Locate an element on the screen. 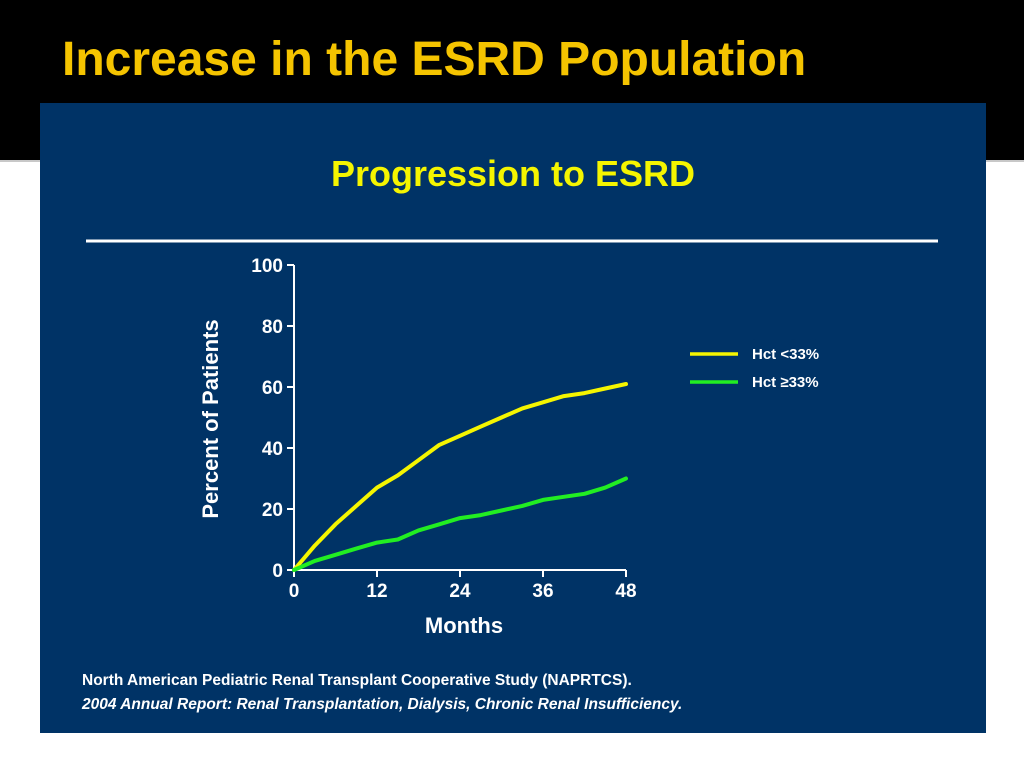  y-tick-label: 60 is located at coordinates (272, 388).